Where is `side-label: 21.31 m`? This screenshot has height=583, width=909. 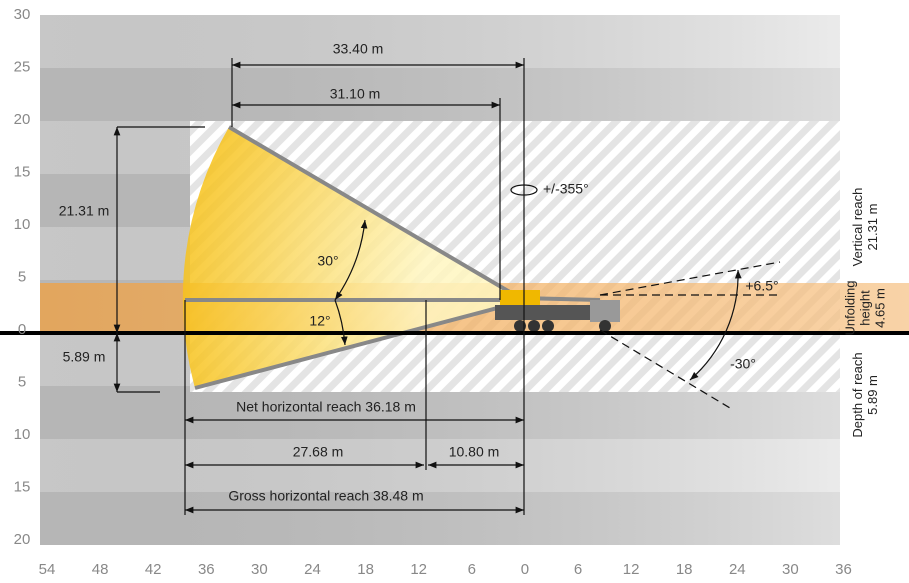 side-label: 21.31 m is located at coordinates (872, 227).